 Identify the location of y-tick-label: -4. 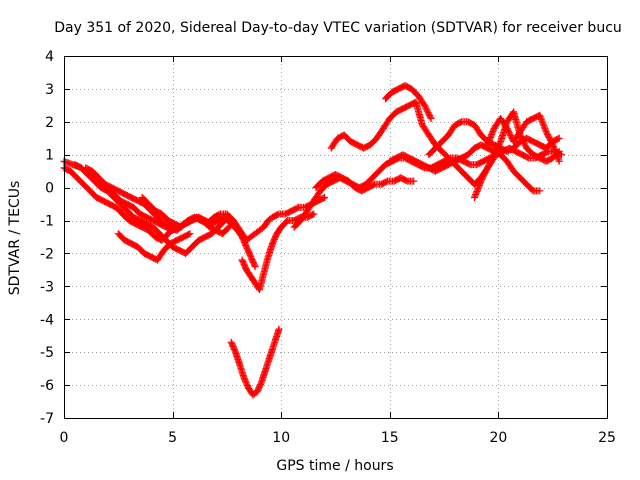
(47, 320).